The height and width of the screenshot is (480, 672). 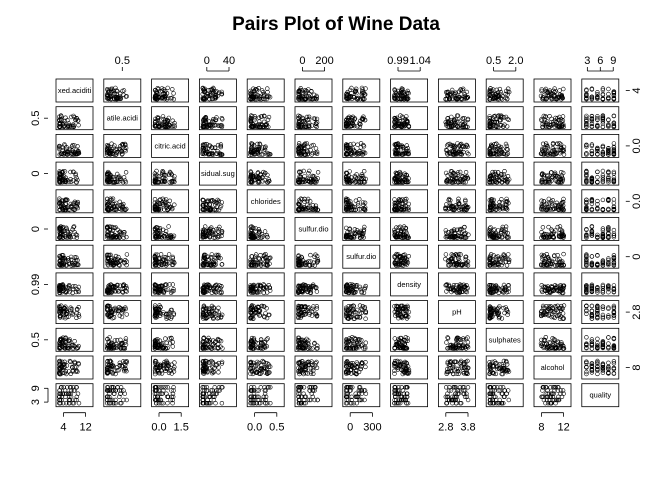 I want to click on scatter-points-citric.acid-vs-chlorides, so click(x=260, y=149).